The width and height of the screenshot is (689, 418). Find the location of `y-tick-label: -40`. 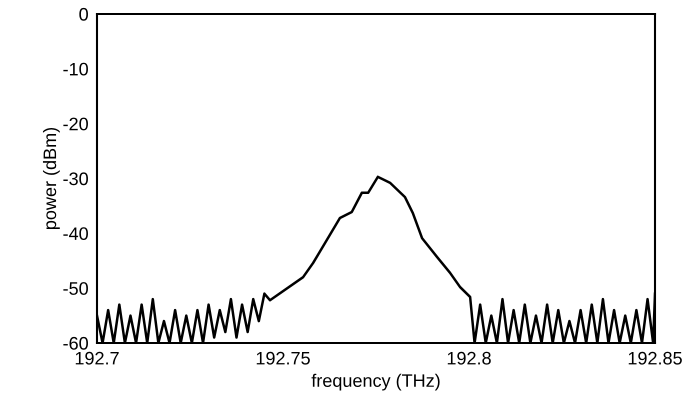

y-tick-label: -40 is located at coordinates (75, 233).